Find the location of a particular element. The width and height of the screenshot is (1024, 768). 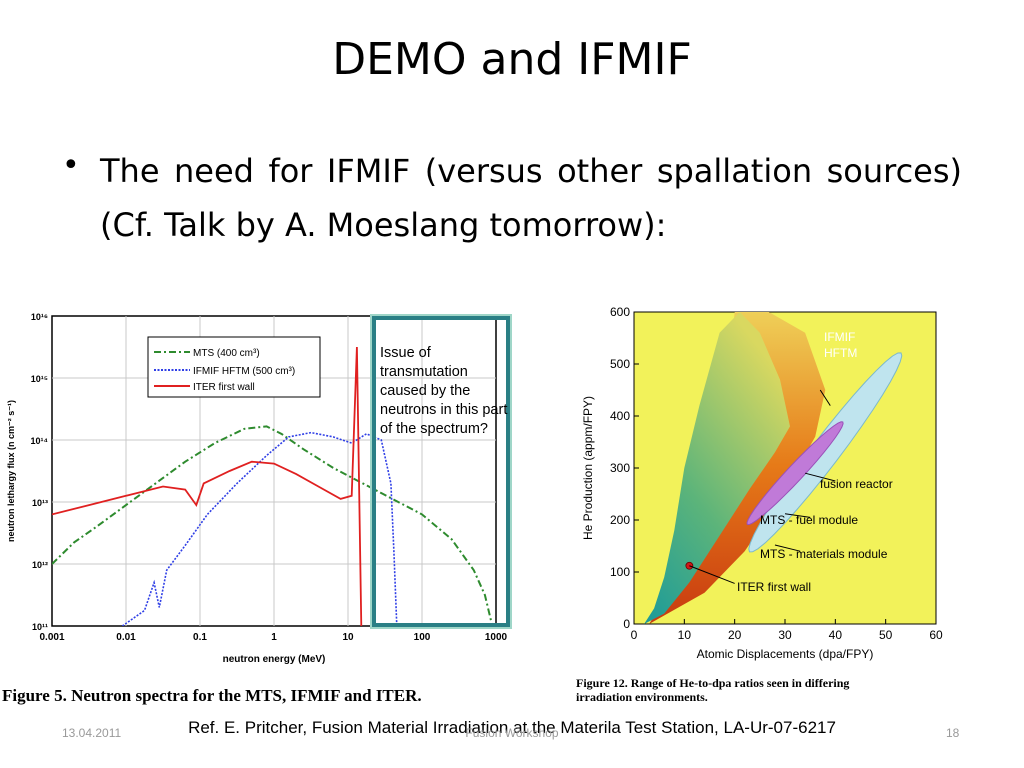

label-mts-fuel-module: MTS - fuel module is located at coordinates (809, 520).